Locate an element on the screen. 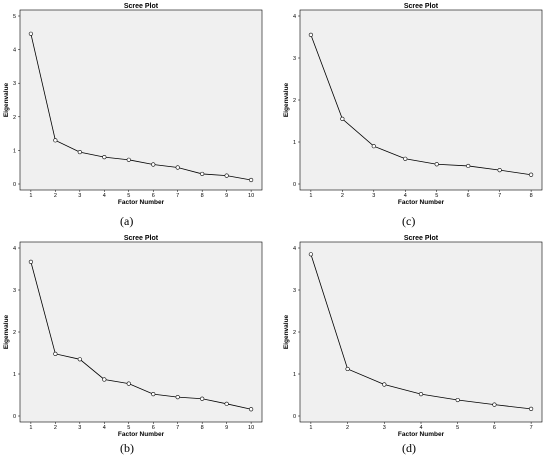  y-tick-label: 5 is located at coordinates (14, 17).